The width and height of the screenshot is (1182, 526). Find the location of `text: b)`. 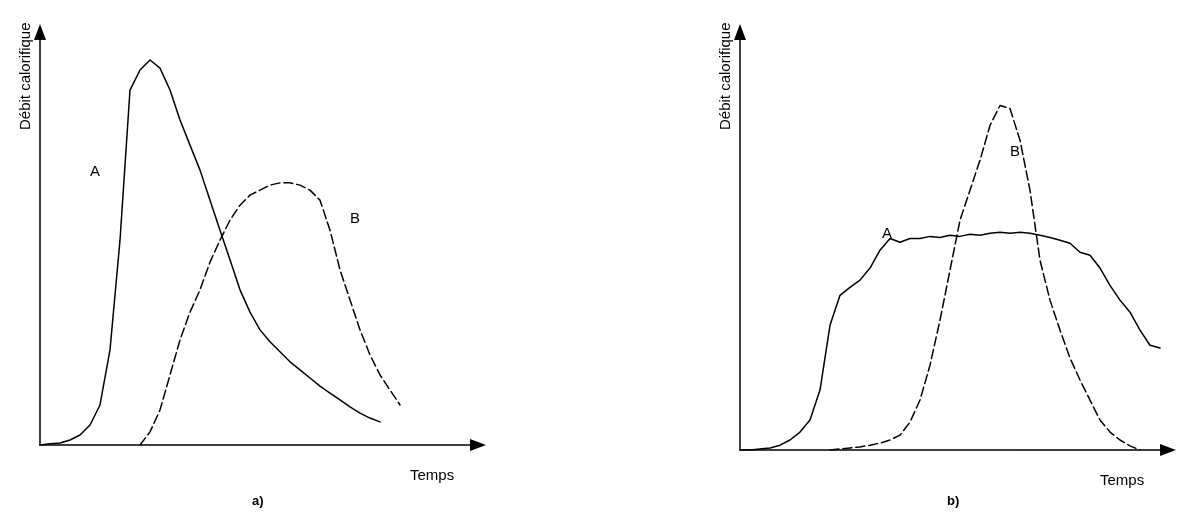

text: b) is located at coordinates (953, 500).